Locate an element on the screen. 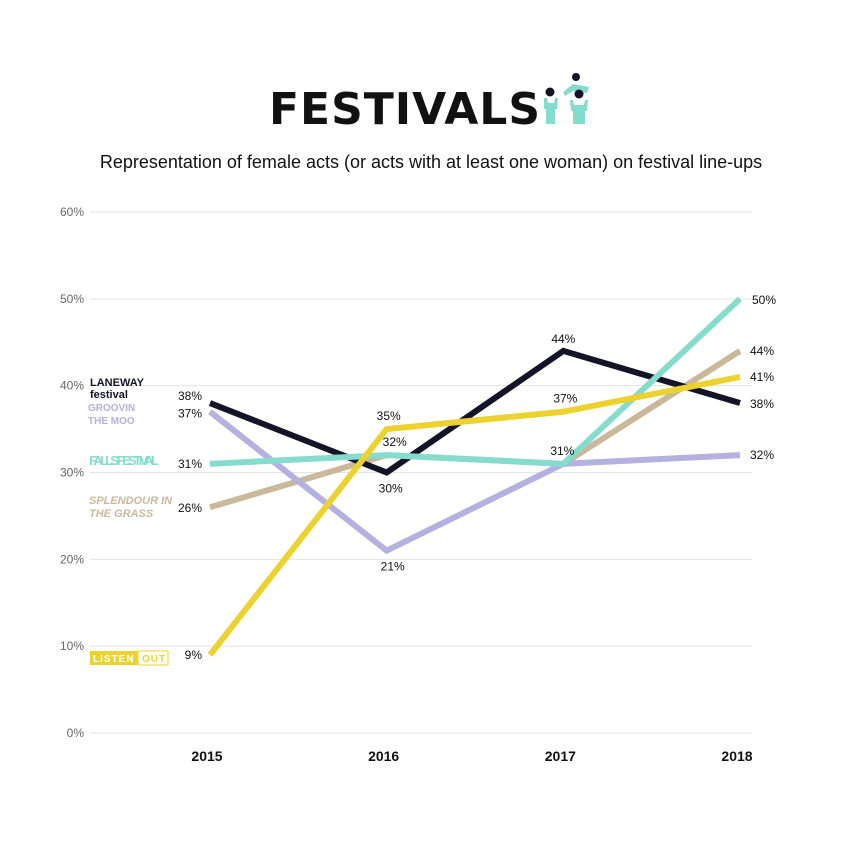 This screenshot has width=862, height=862. series-label-laneway-festival: festival is located at coordinates (109, 395).